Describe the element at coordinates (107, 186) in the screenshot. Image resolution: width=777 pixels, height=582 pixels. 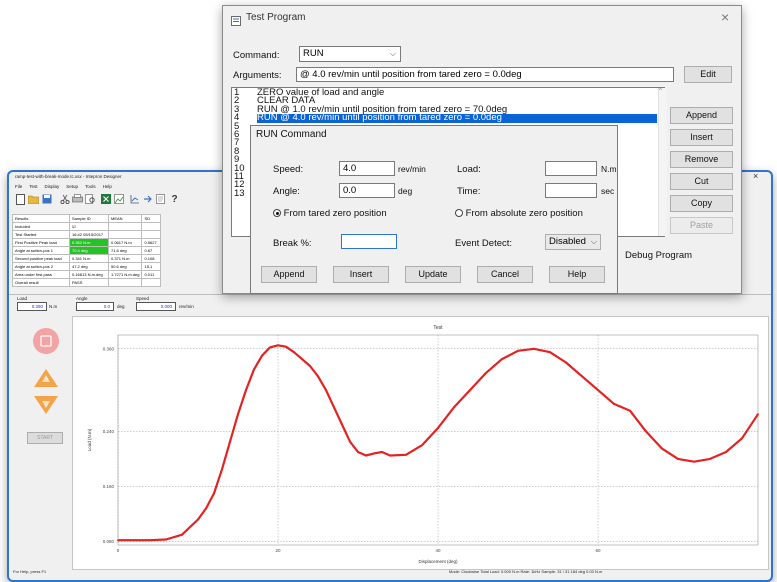
I see `menu-help: Help` at that location.